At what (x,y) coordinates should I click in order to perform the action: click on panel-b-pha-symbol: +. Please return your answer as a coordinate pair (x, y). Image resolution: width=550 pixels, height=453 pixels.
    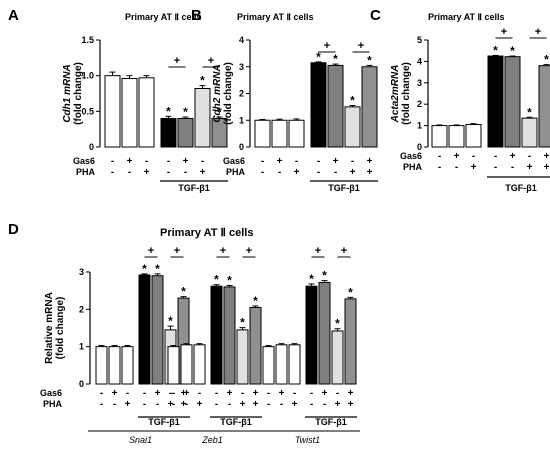
    Looking at the image, I should click on (370, 172).